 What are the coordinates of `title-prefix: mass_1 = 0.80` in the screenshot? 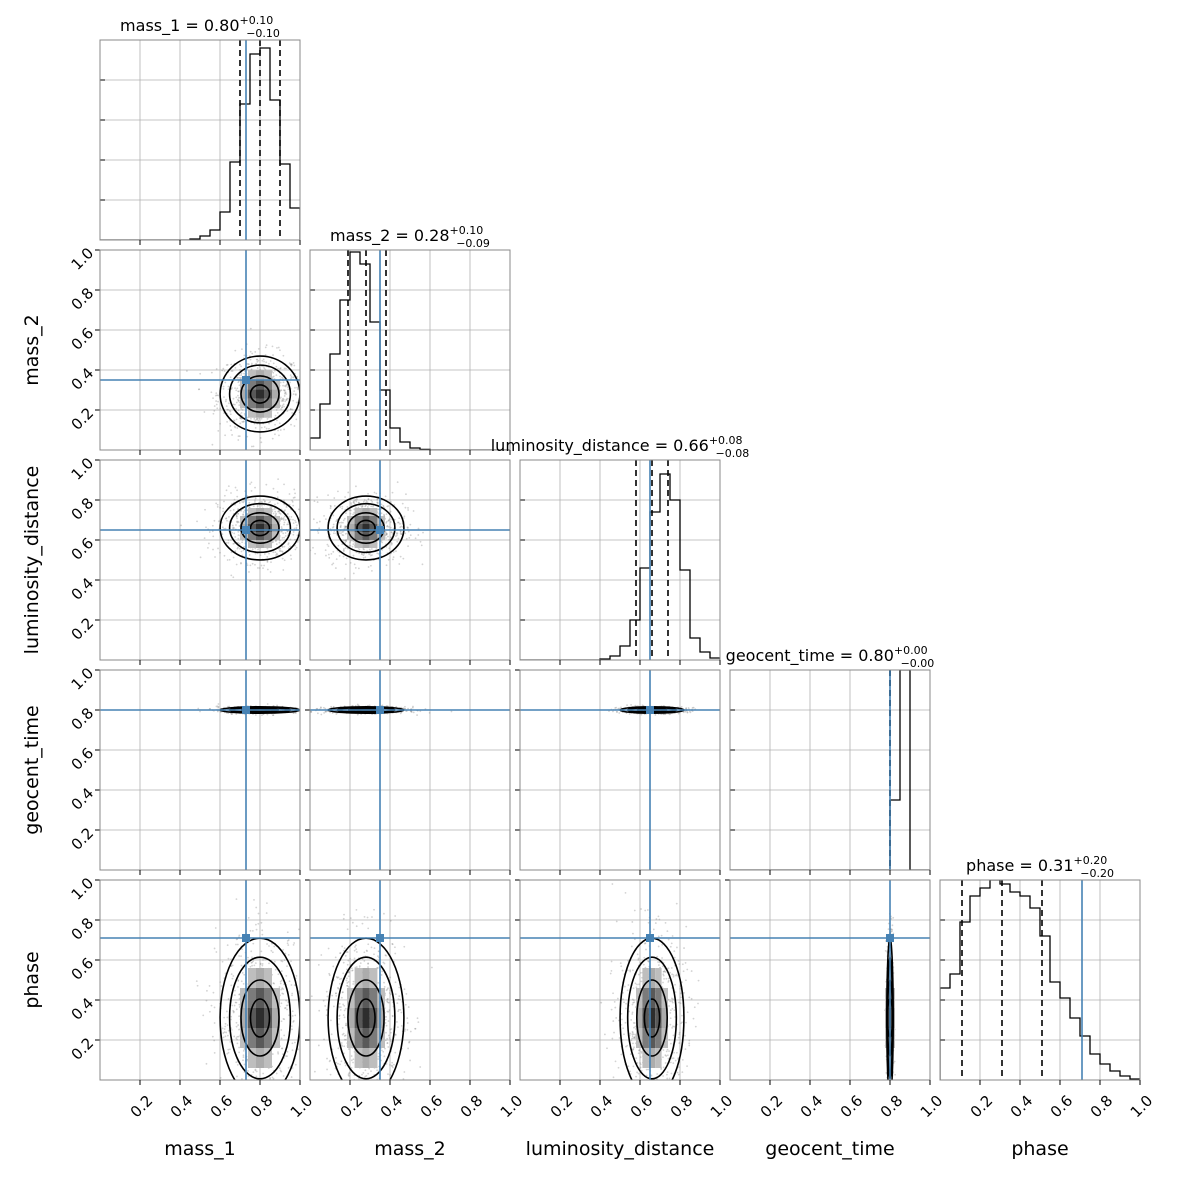 It's located at (179, 26).